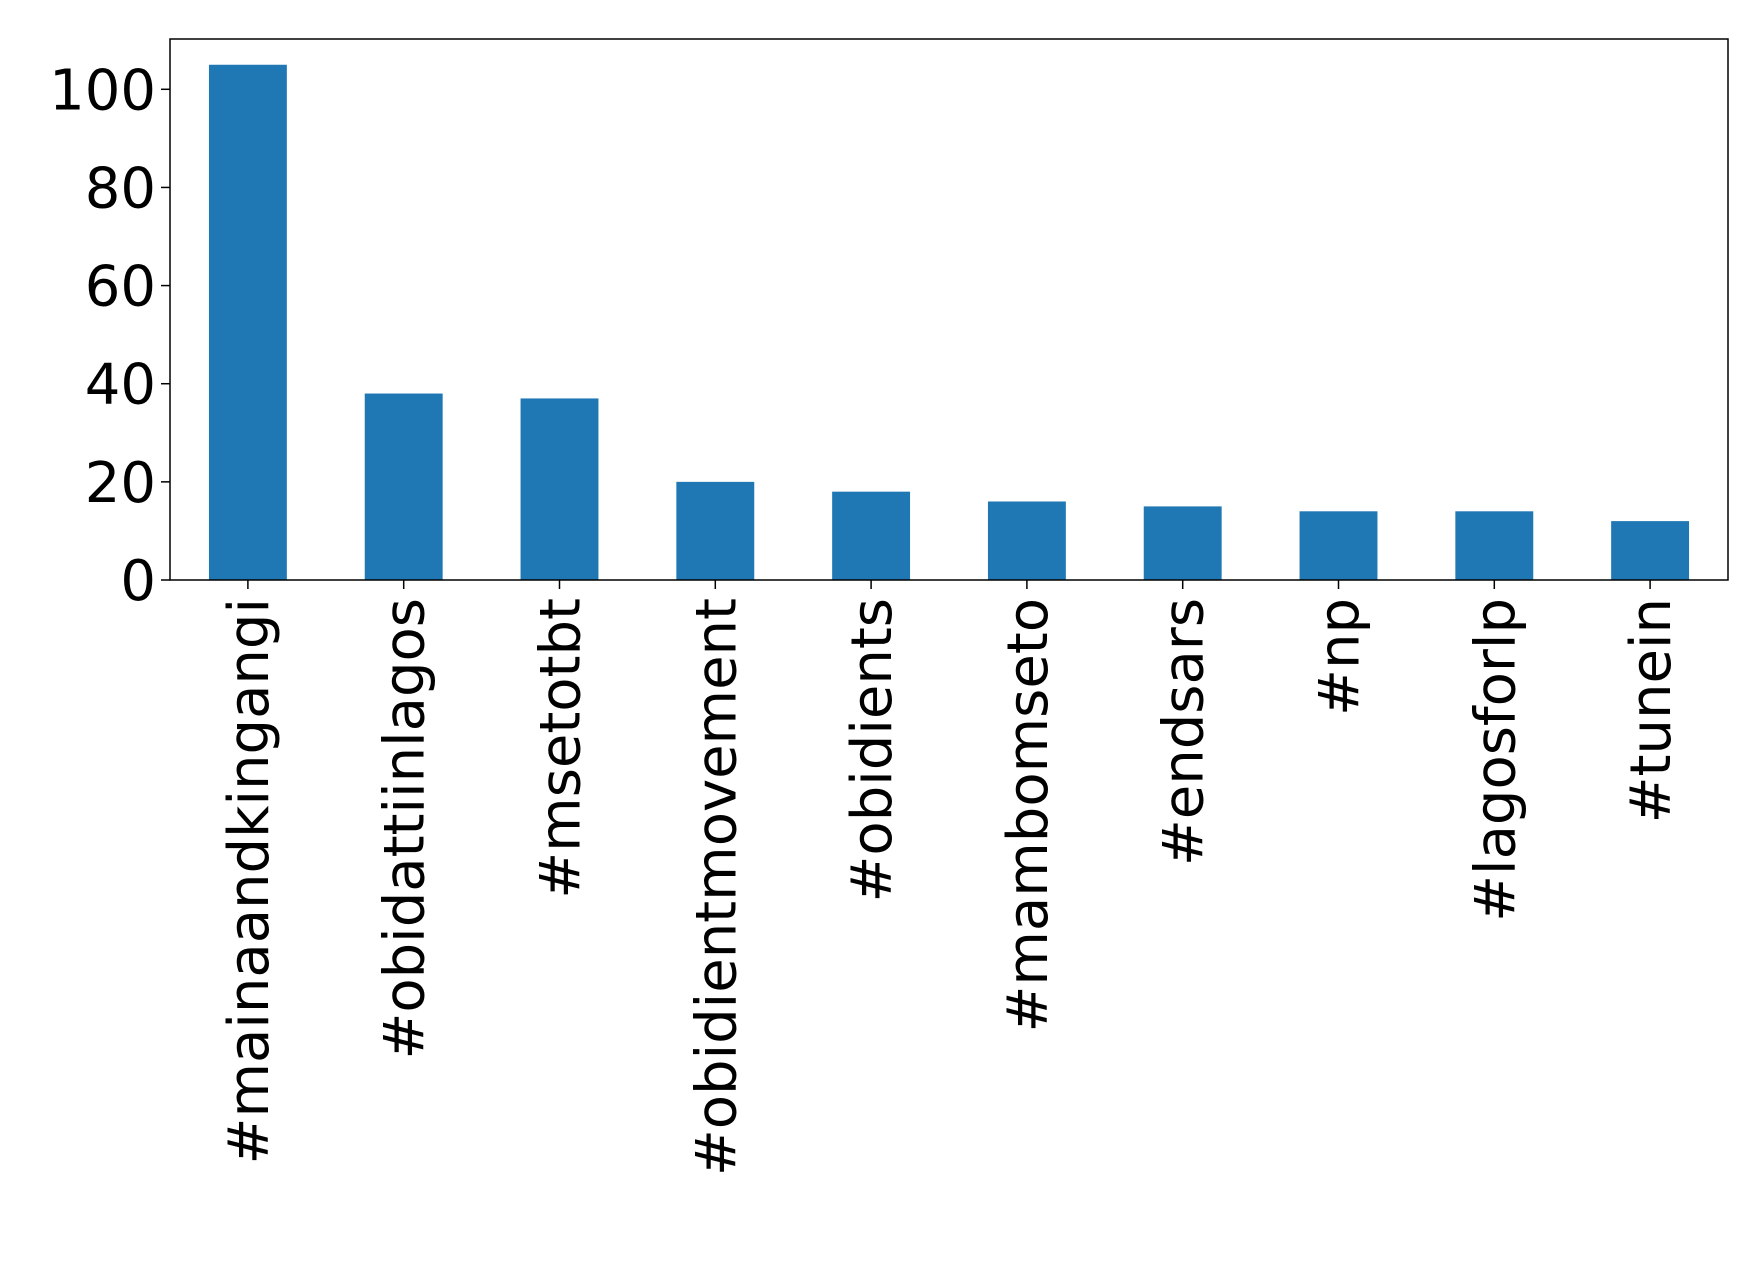 The image size is (1758, 1273). Describe the element at coordinates (120, 188) in the screenshot. I see `y-tick-label: 80` at that location.